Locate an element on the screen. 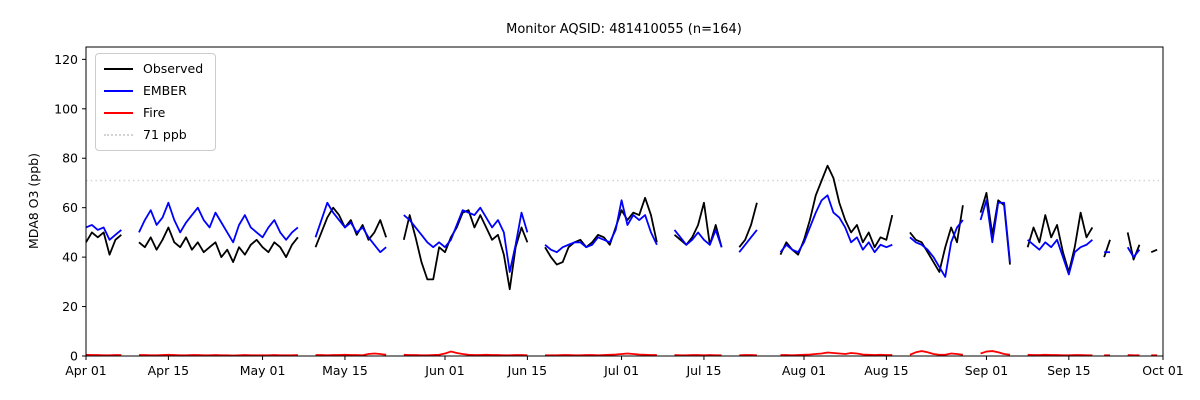 Image resolution: width=1200 pixels, height=400 pixels. y-tick-label: 40 is located at coordinates (70, 257).